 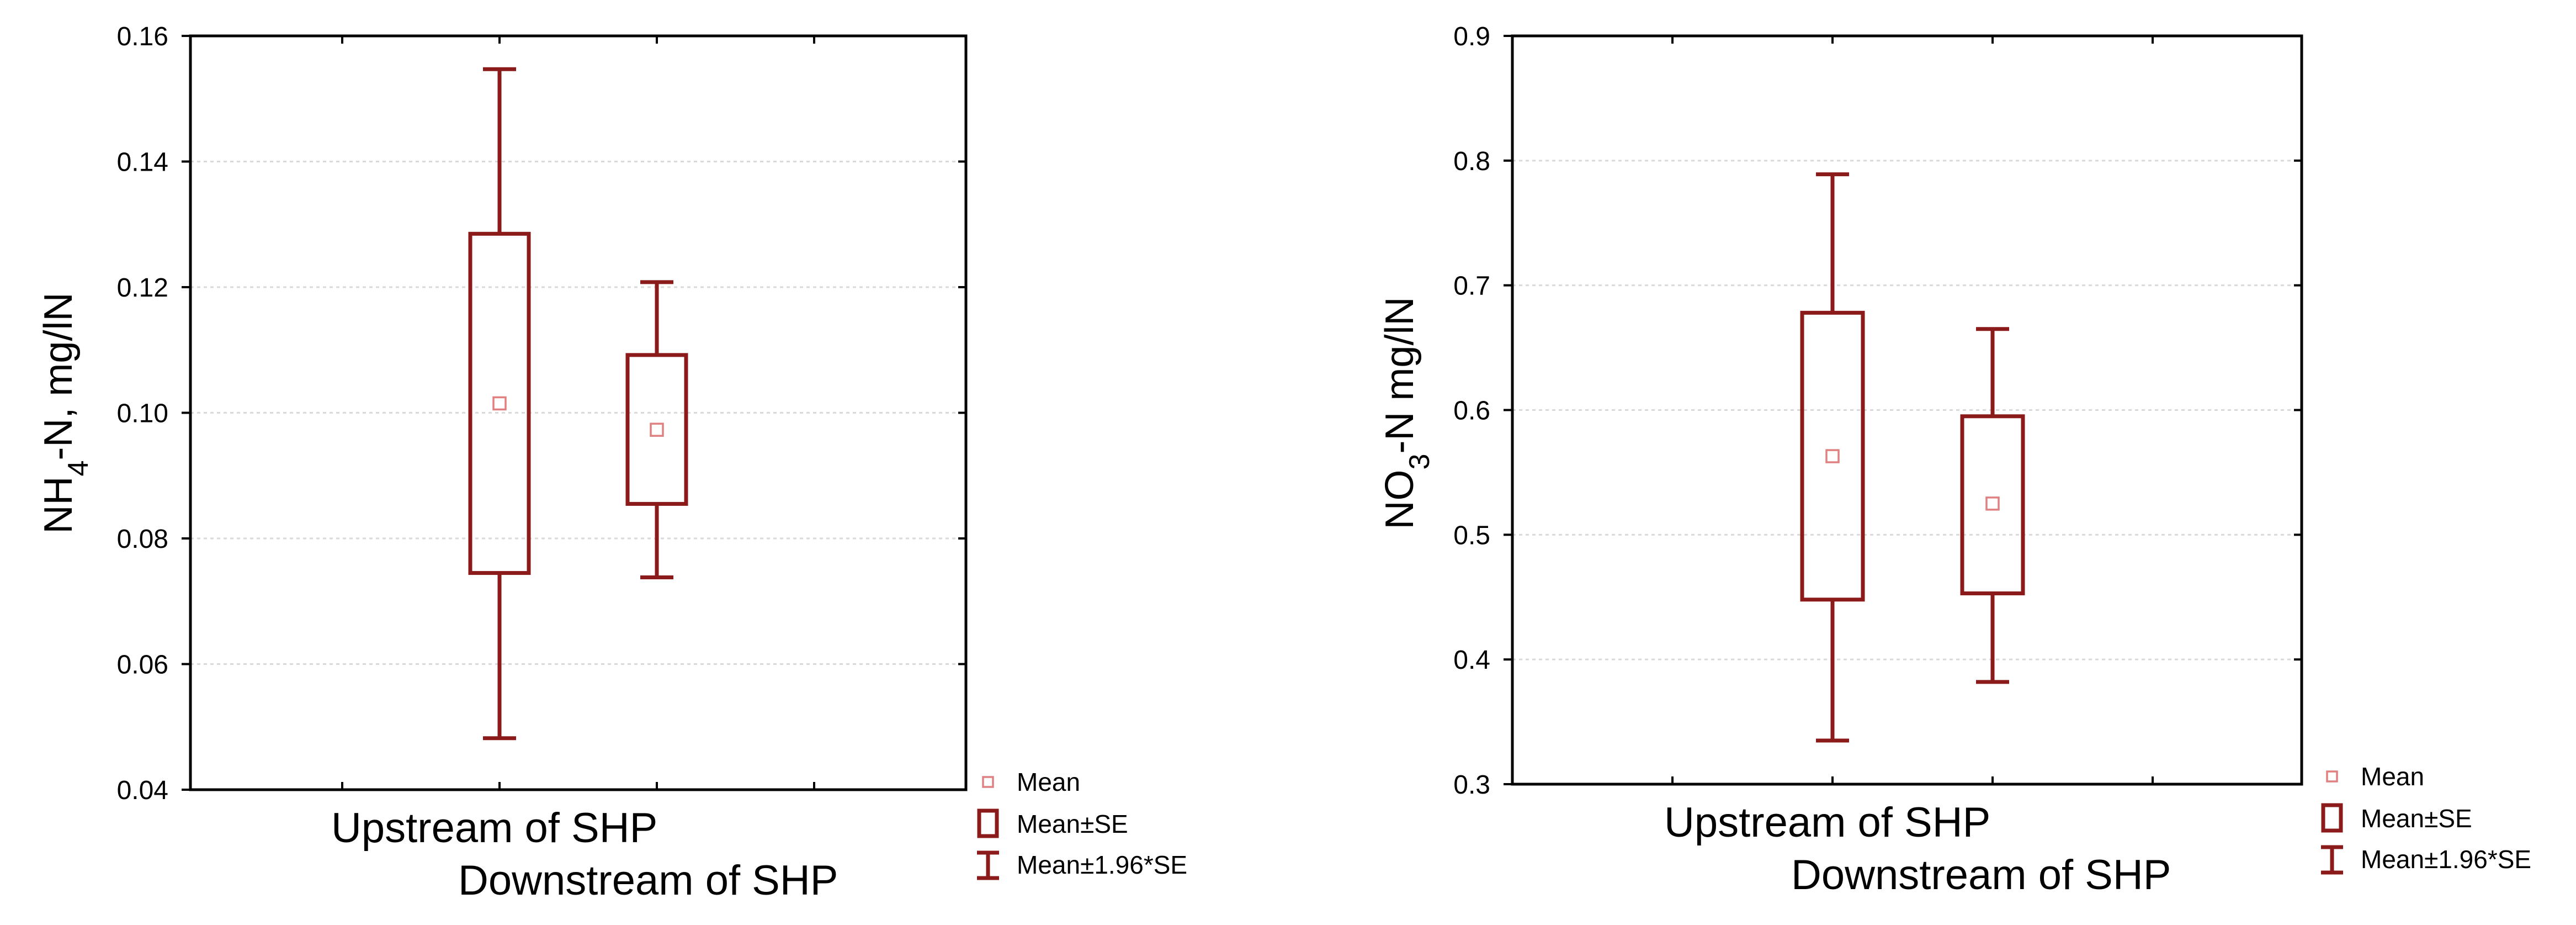 I want to click on y-tick-label: 0.7, so click(x=1471, y=286).